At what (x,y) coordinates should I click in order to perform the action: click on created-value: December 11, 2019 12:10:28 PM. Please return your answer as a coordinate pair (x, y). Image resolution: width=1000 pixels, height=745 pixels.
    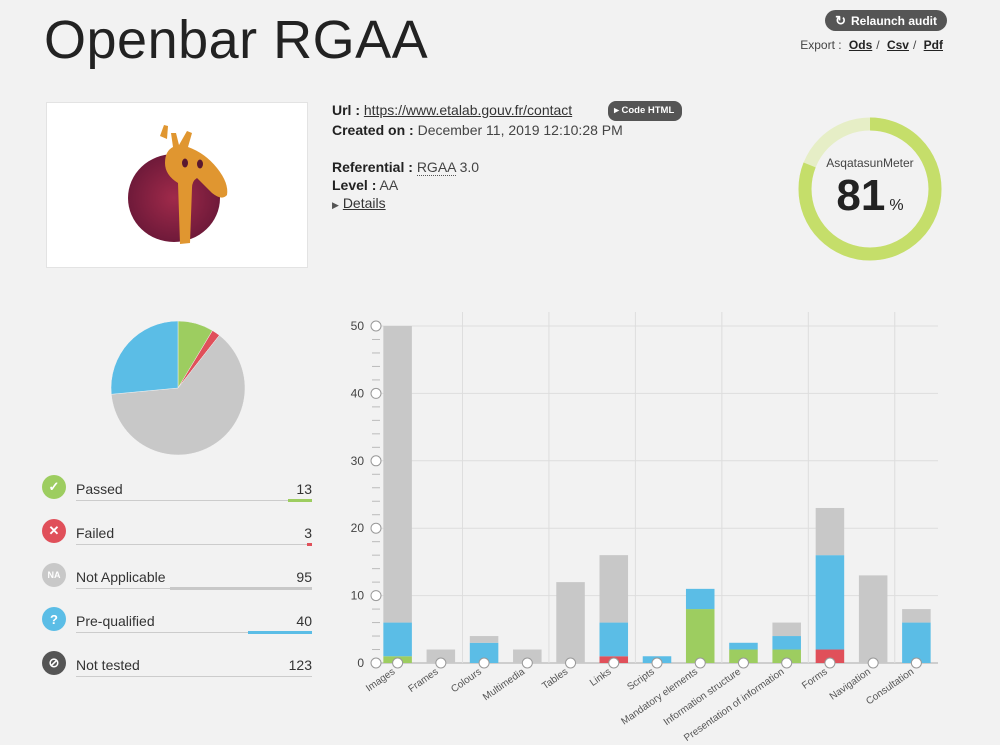
    Looking at the image, I should click on (520, 130).